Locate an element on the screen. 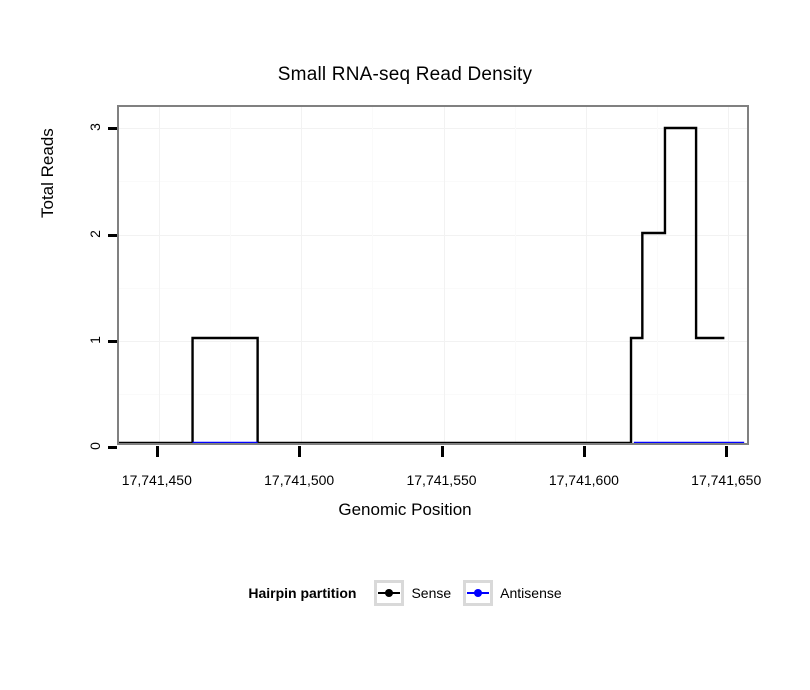 The image size is (810, 690). x-tick-label: 17,741,600 is located at coordinates (583, 480).